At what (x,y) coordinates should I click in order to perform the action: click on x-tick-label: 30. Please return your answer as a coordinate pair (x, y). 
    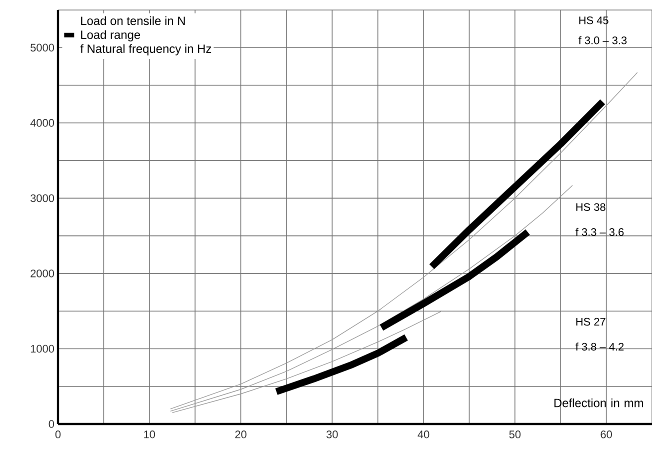
    Looking at the image, I should click on (332, 434).